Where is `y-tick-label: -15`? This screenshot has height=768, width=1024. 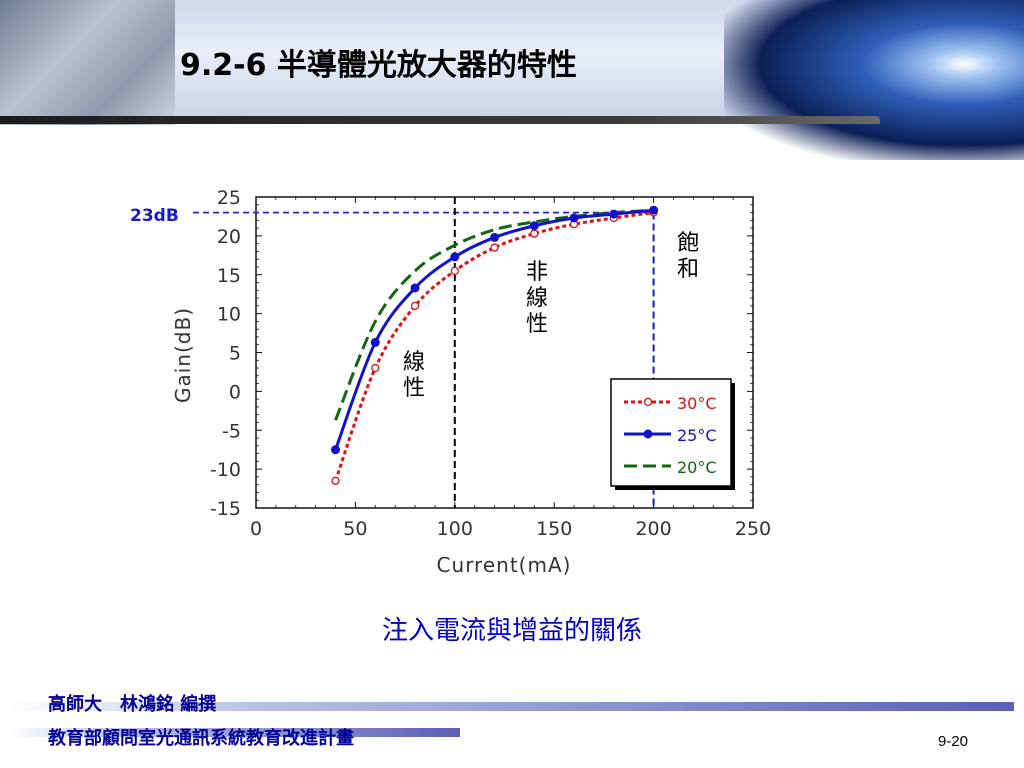
y-tick-label: -15 is located at coordinates (225, 509).